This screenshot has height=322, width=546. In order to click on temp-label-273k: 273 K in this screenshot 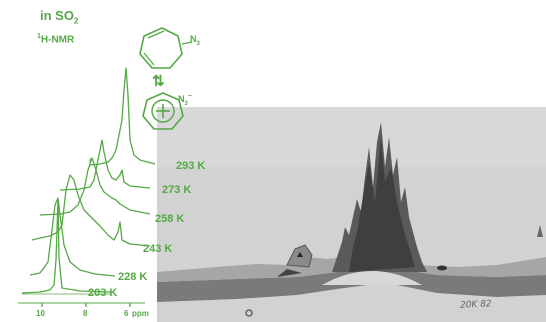, I will do `click(177, 190)`.